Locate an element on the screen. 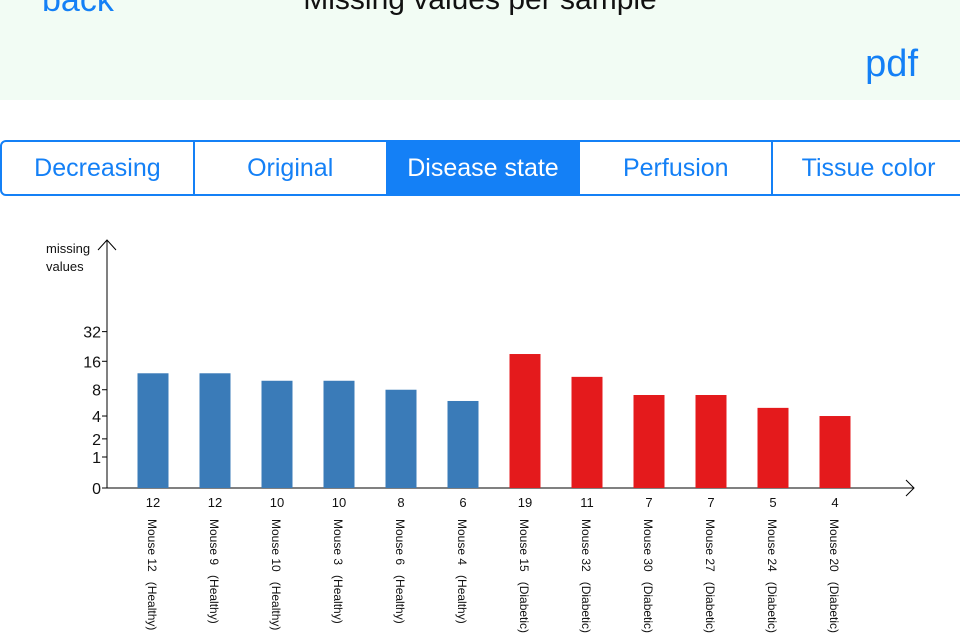 The width and height of the screenshot is (960, 640). tab-perfusion: Perfusion is located at coordinates (677, 168).